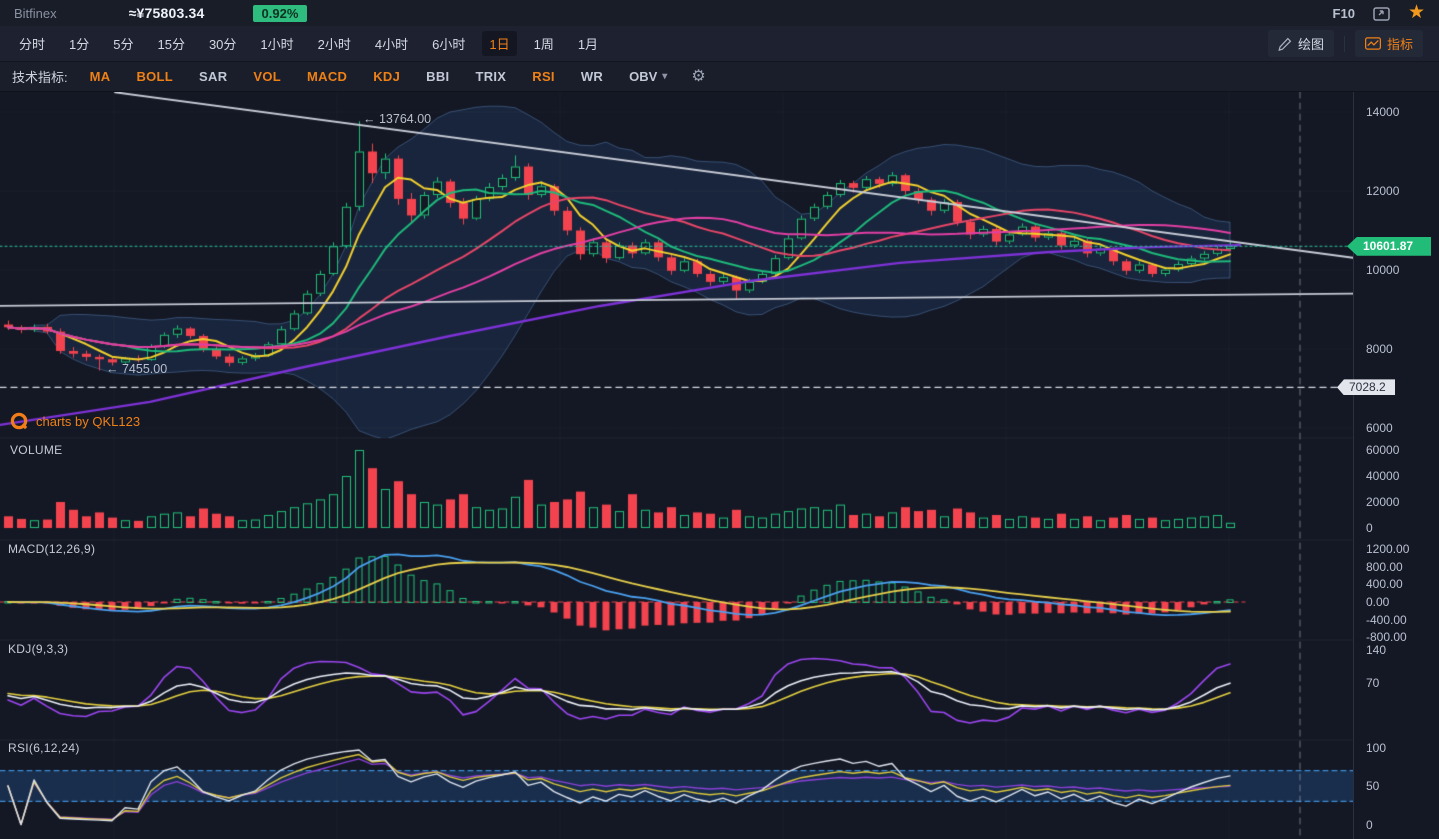 The height and width of the screenshot is (839, 1439). What do you see at coordinates (1383, 450) in the screenshot?
I see `volume-axis-tick: 60000` at bounding box center [1383, 450].